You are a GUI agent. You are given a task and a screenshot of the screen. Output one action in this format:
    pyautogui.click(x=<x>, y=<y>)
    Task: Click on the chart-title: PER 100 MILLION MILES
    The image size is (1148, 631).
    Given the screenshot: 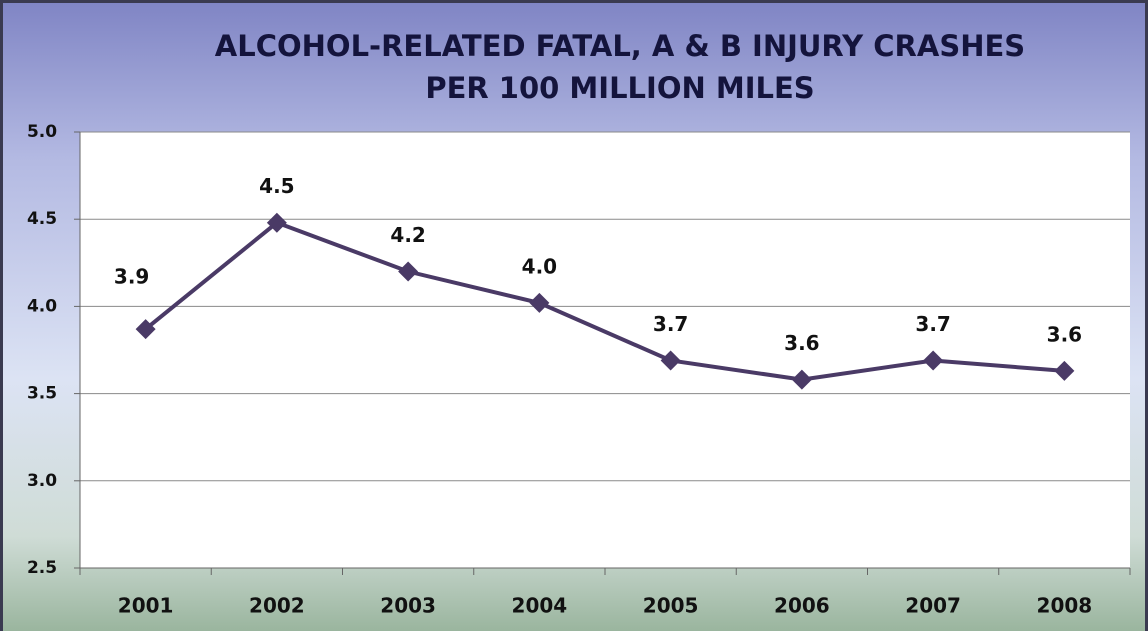 What is the action you would take?
    pyautogui.click(x=619, y=88)
    